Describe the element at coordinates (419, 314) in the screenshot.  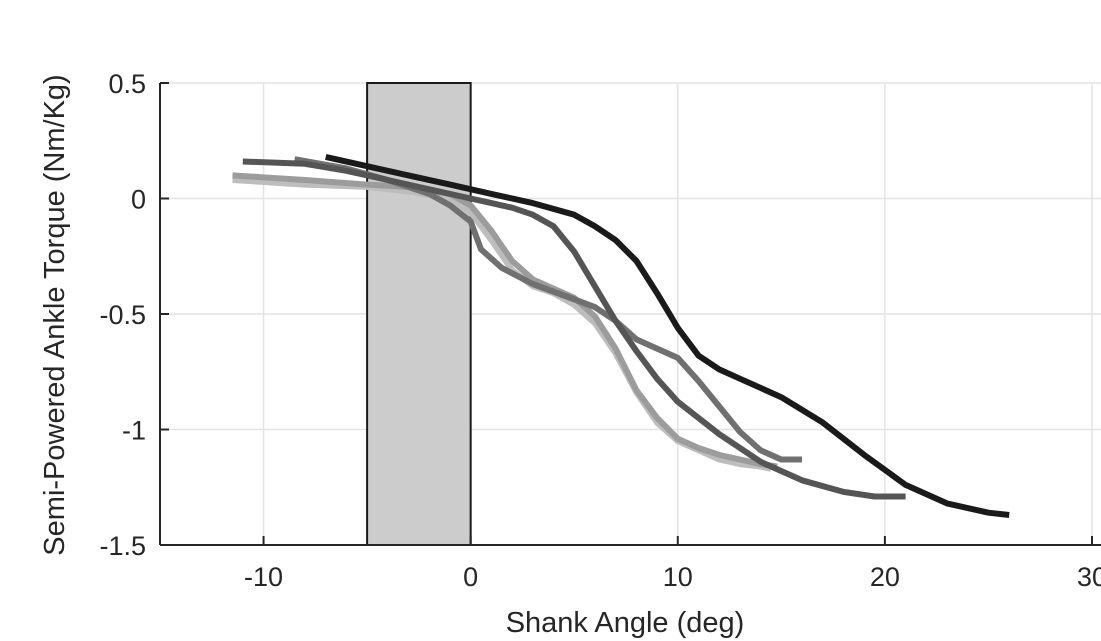
I see `shaded-region` at that location.